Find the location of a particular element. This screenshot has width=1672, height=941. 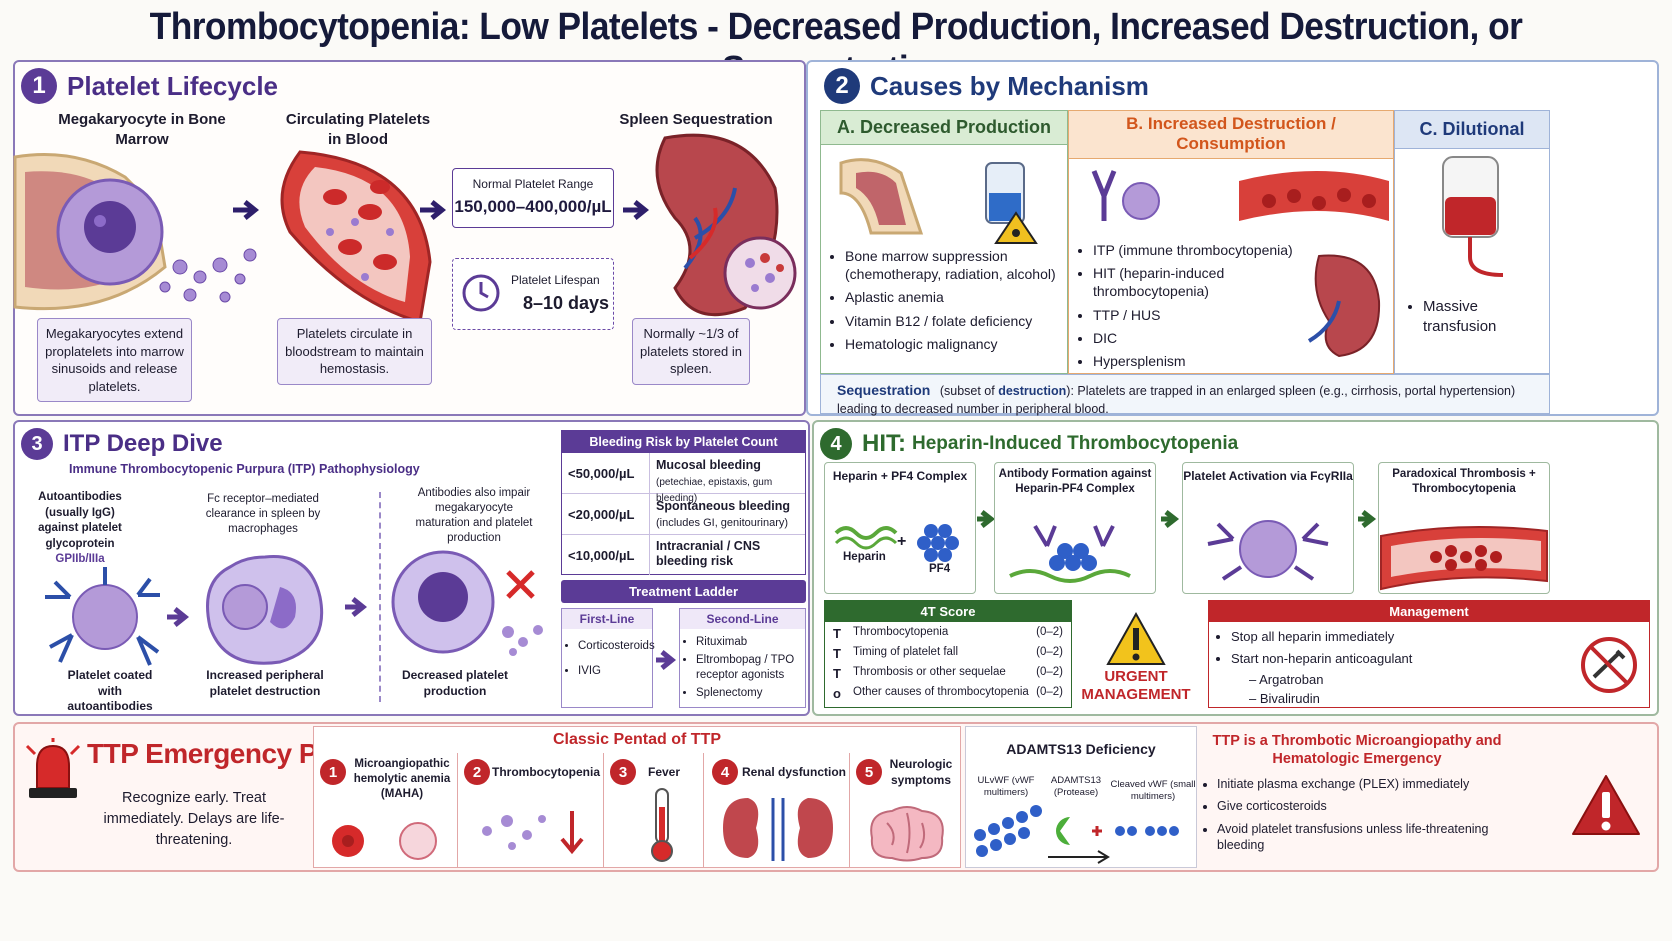

heparin-pf4-icon is located at coordinates (896, 543).